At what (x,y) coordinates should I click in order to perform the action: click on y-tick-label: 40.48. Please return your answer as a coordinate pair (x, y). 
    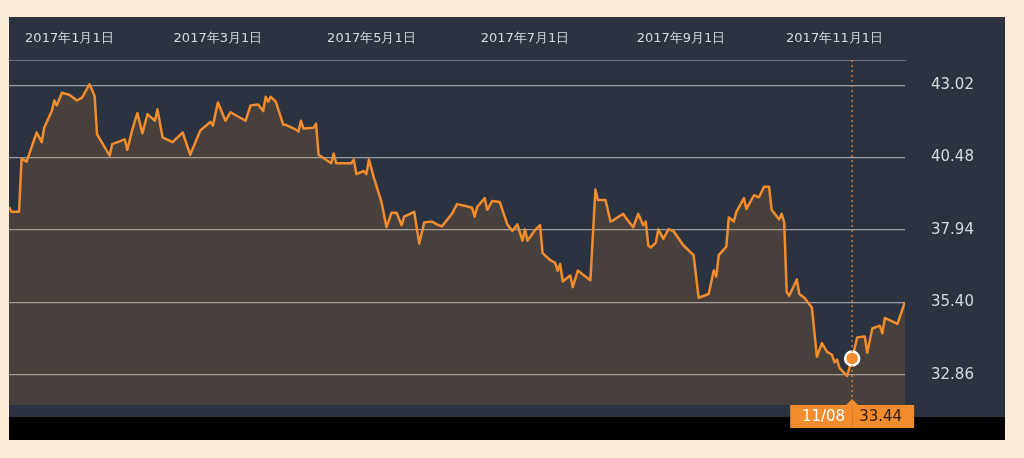
    Looking at the image, I should click on (952, 156).